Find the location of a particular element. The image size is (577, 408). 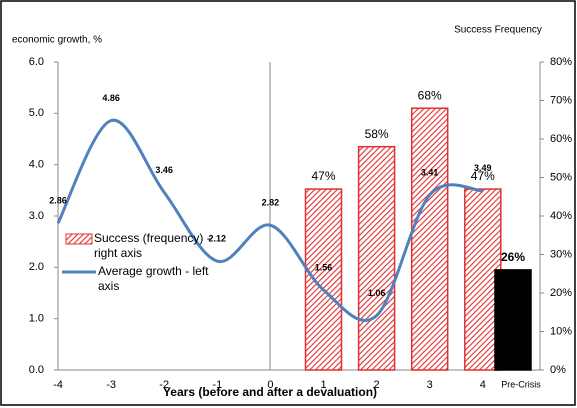

x-tick-label: Pre-Crisis is located at coordinates (521, 384).